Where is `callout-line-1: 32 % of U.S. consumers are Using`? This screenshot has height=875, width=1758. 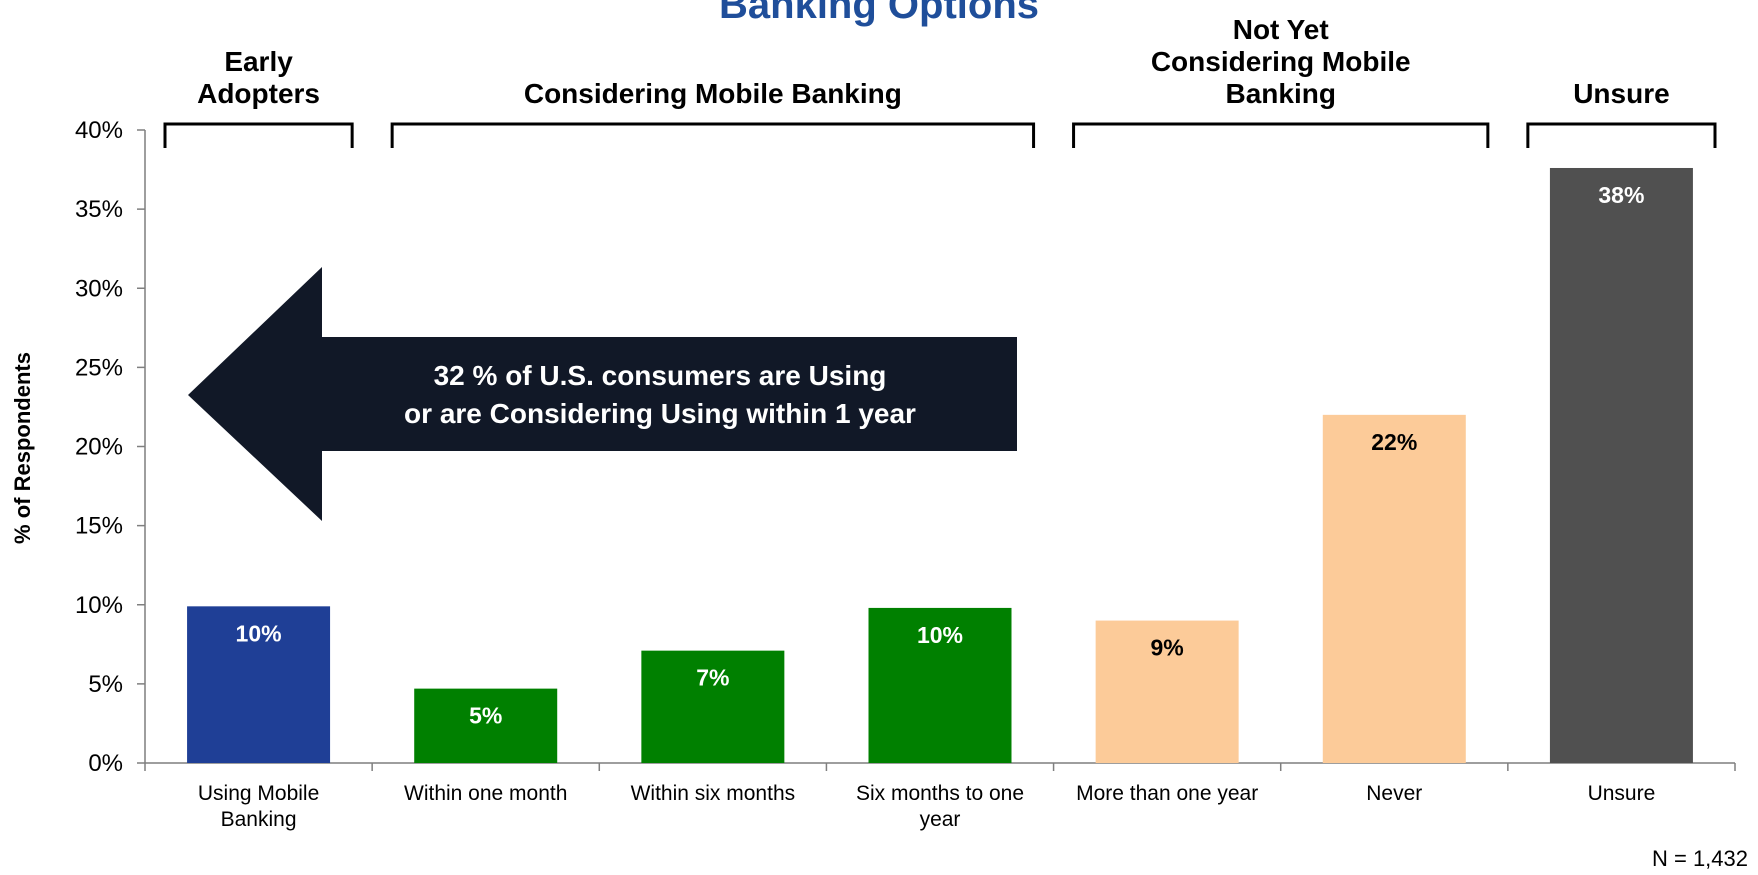 callout-line-1: 32 % of U.S. consumers are Using is located at coordinates (660, 375).